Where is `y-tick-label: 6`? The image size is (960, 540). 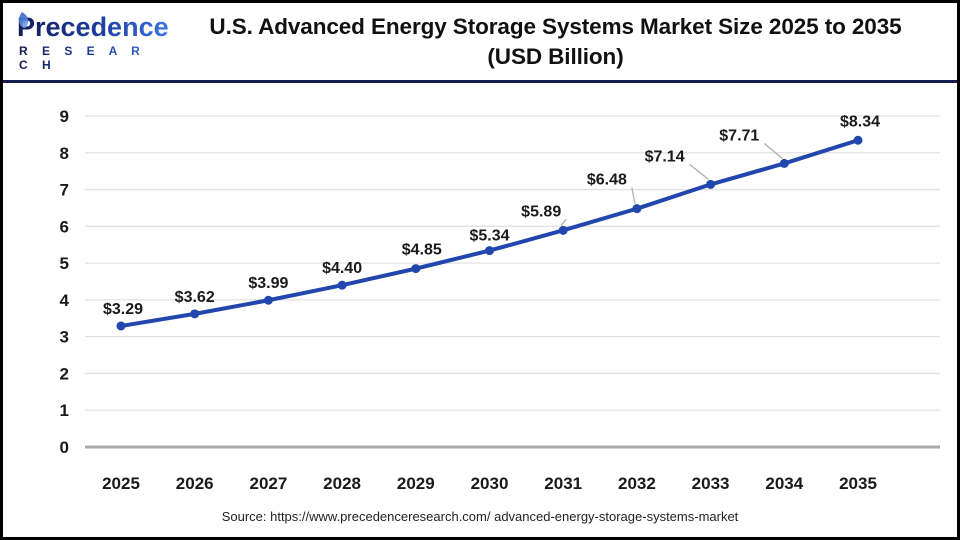
y-tick-label: 6 is located at coordinates (64, 226).